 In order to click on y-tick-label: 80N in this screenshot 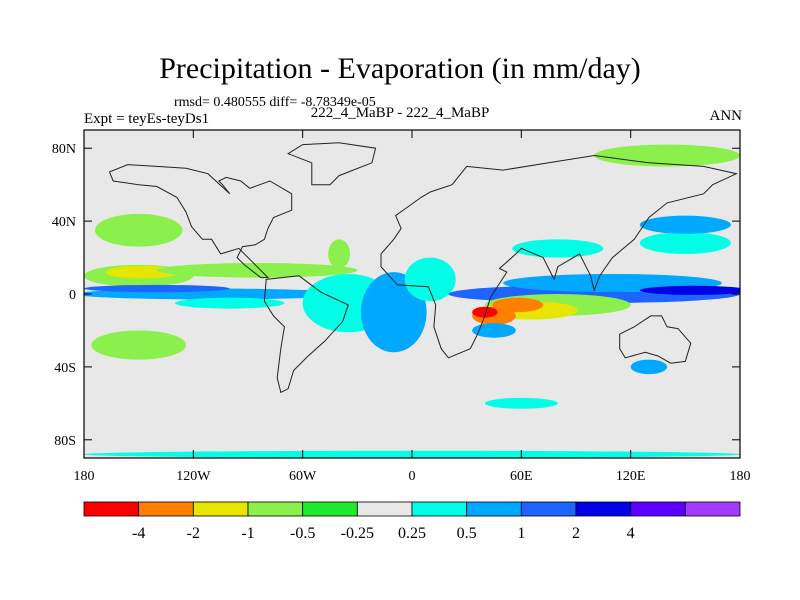, I will do `click(64, 149)`.